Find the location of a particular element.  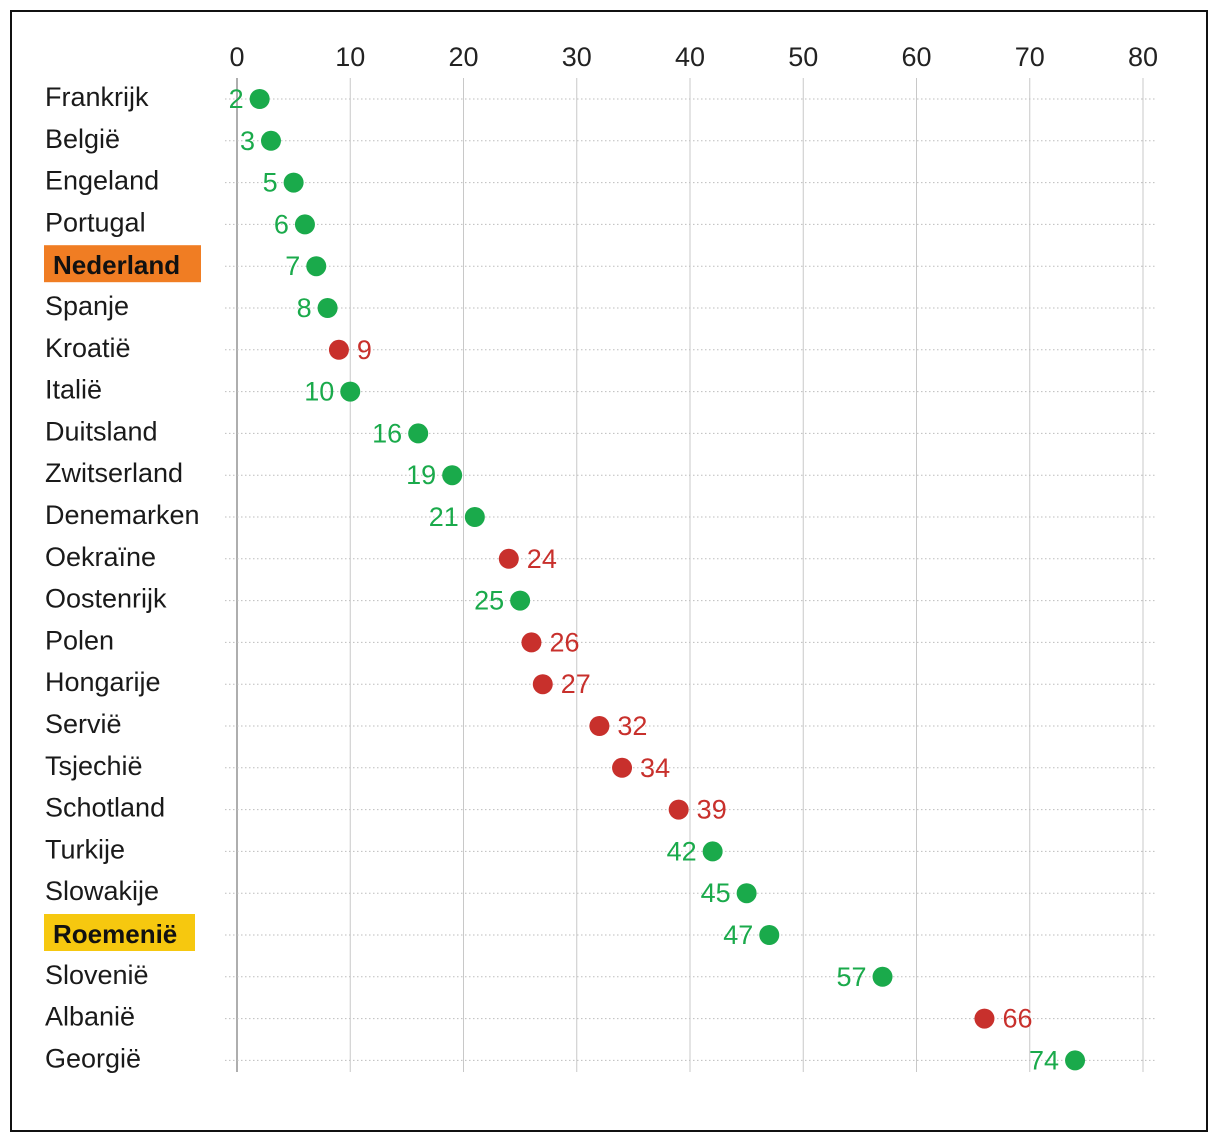

value-label: 21 is located at coordinates (444, 517).